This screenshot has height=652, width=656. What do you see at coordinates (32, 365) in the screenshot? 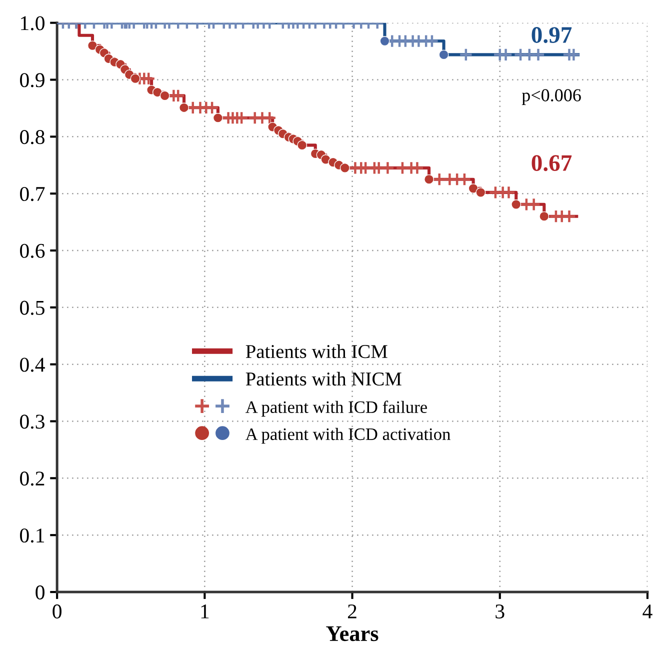
I see `y-tick-label: 0.4` at bounding box center [32, 365].